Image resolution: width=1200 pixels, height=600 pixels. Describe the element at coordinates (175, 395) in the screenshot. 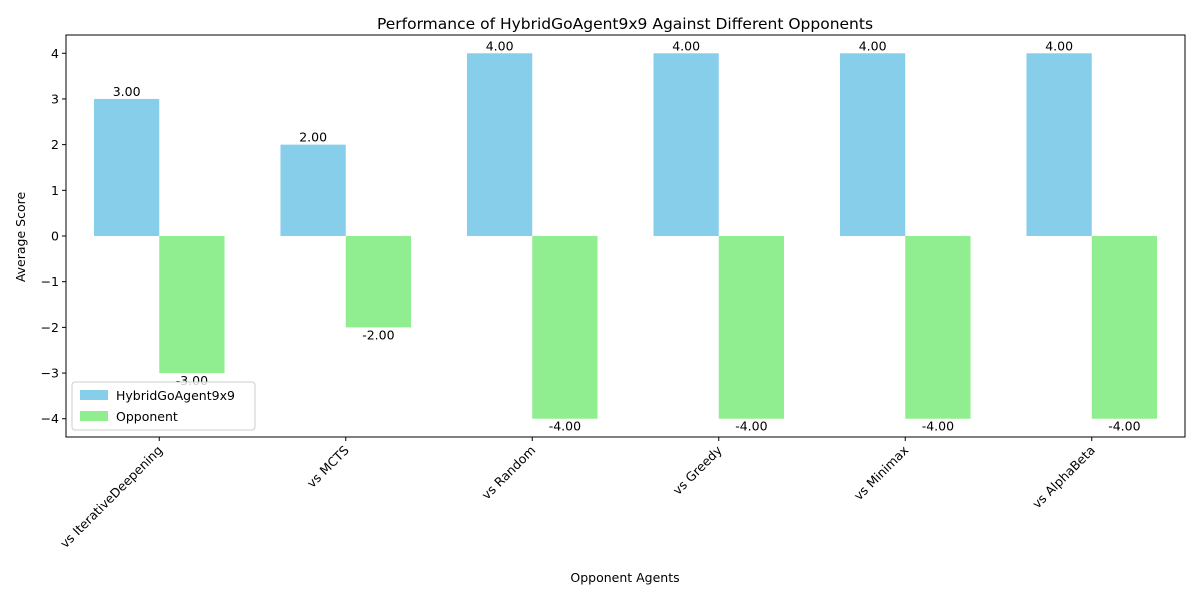

I see `legend-label: HybridGoAgent9x9` at that location.